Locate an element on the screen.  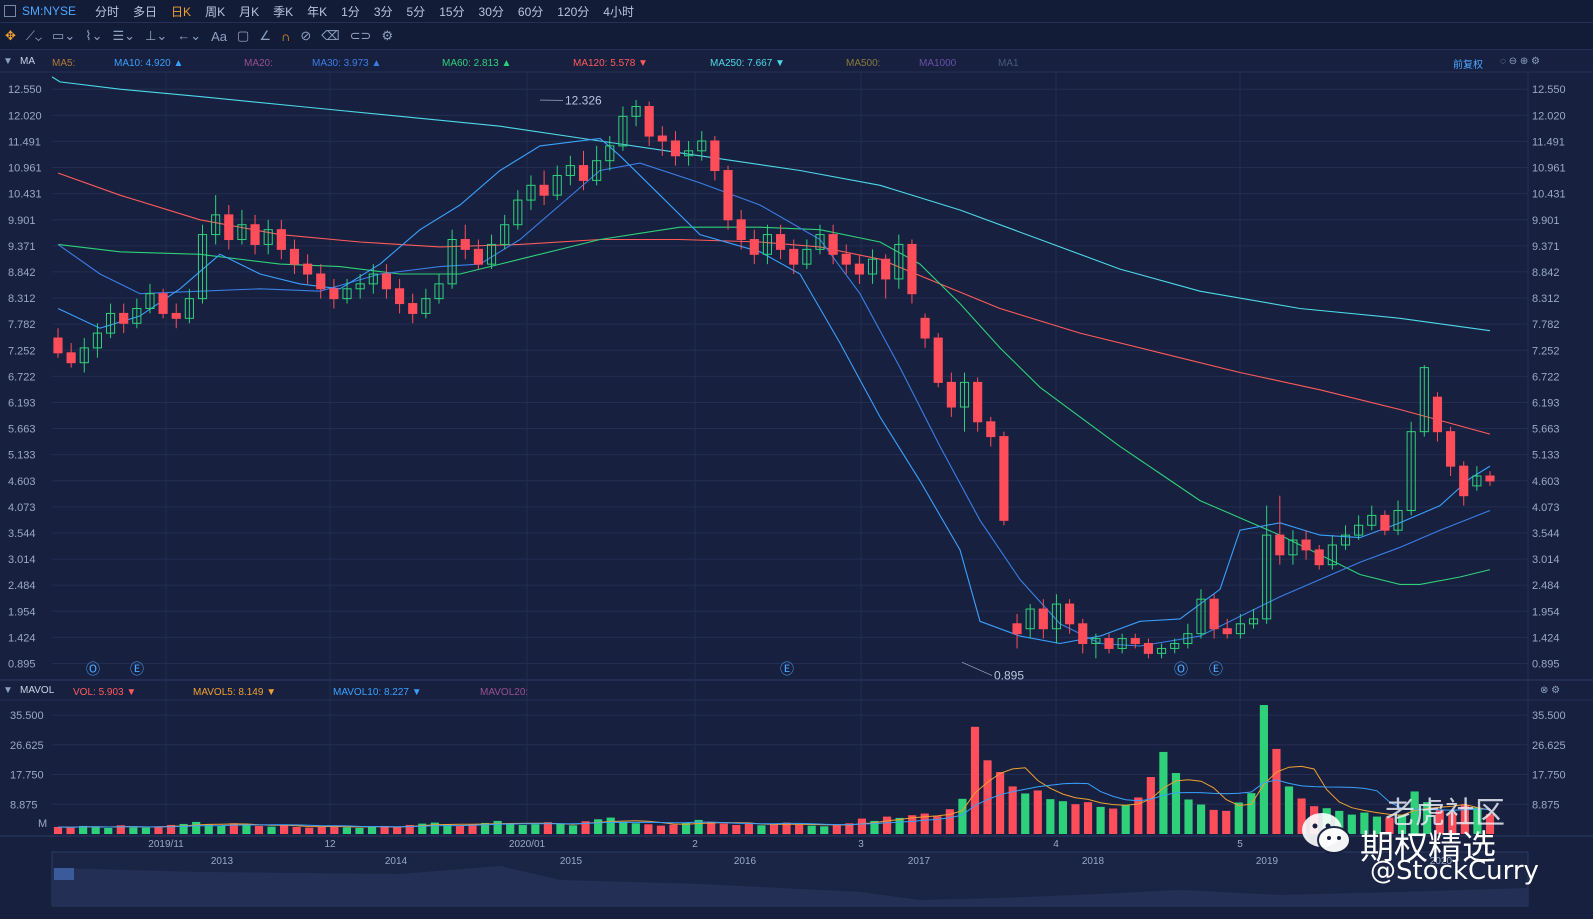
trash-icon: ⌫ is located at coordinates (330, 35).